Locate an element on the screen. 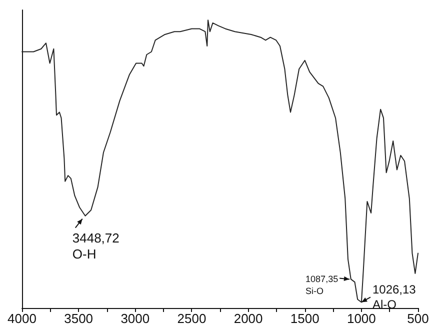 The image size is (440, 325). x-tick-label: 4000 is located at coordinates (22, 318).